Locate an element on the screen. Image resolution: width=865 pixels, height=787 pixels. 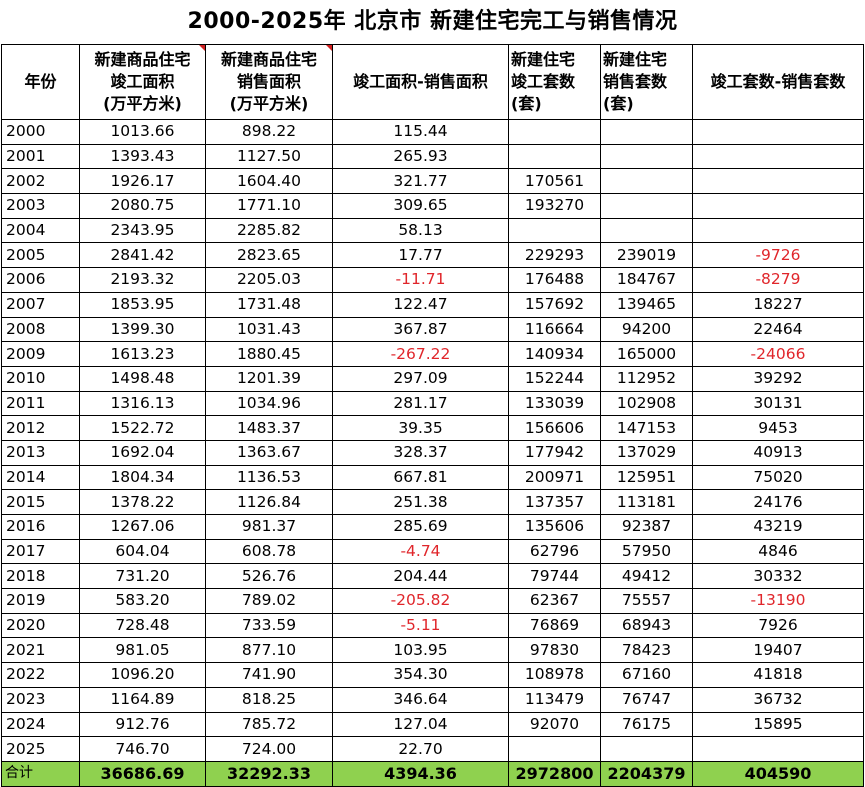
year-cell: 2009 is located at coordinates (40, 354).